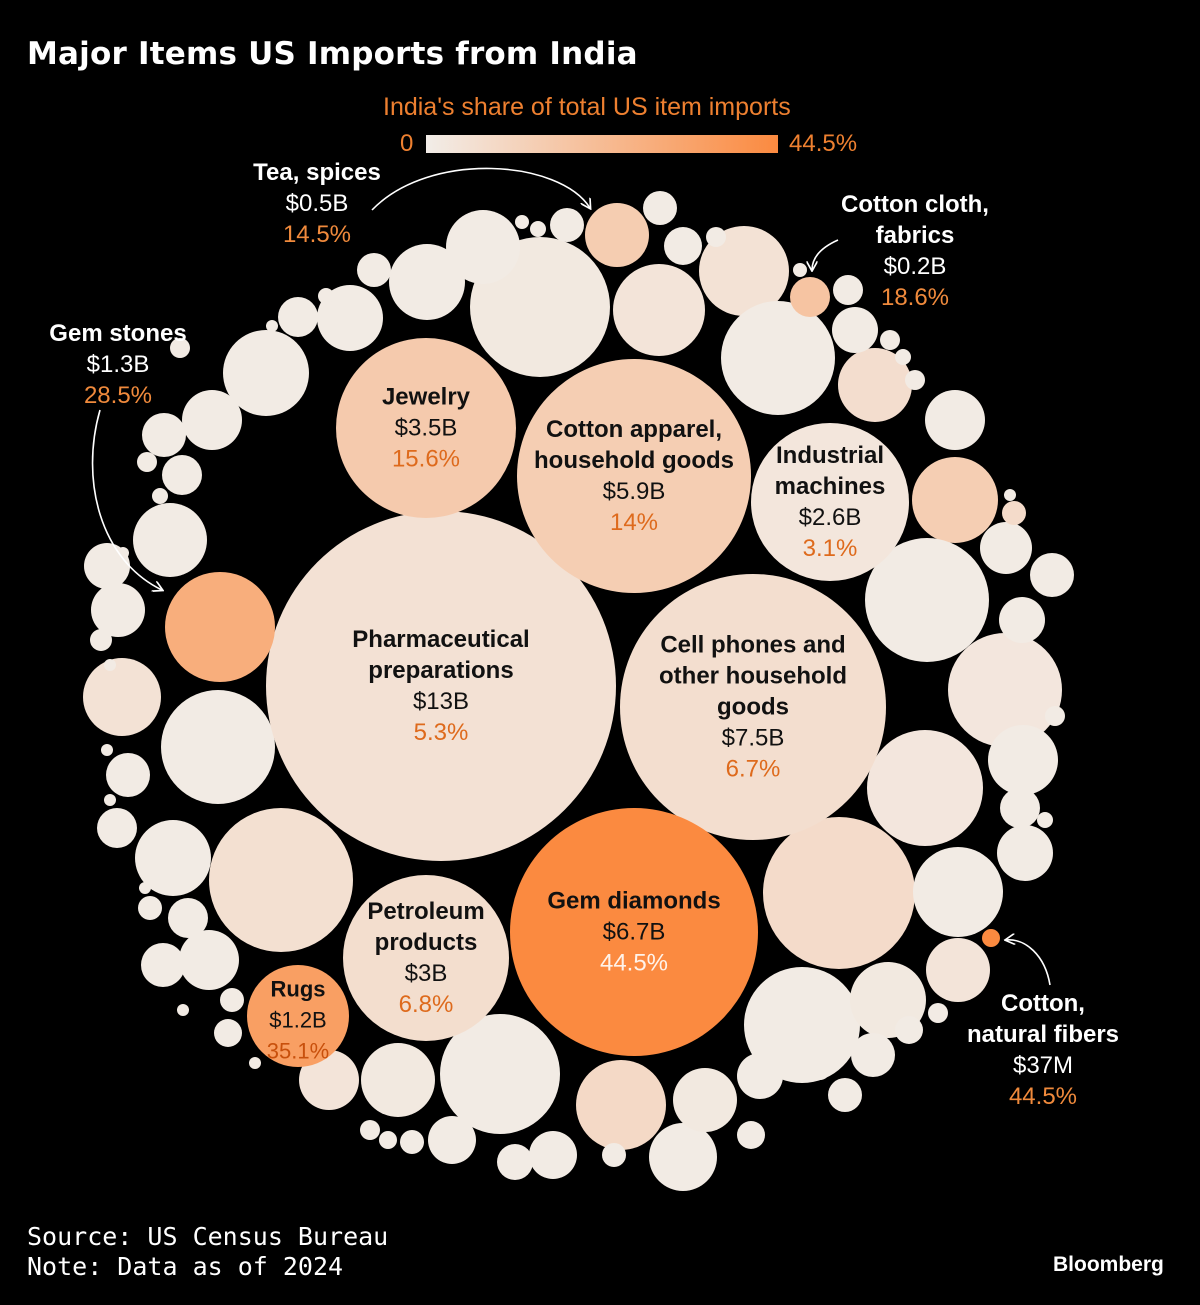 This screenshot has height=1305, width=1200. Describe the element at coordinates (441, 732) in the screenshot. I see `item-share: 5.3%` at that location.